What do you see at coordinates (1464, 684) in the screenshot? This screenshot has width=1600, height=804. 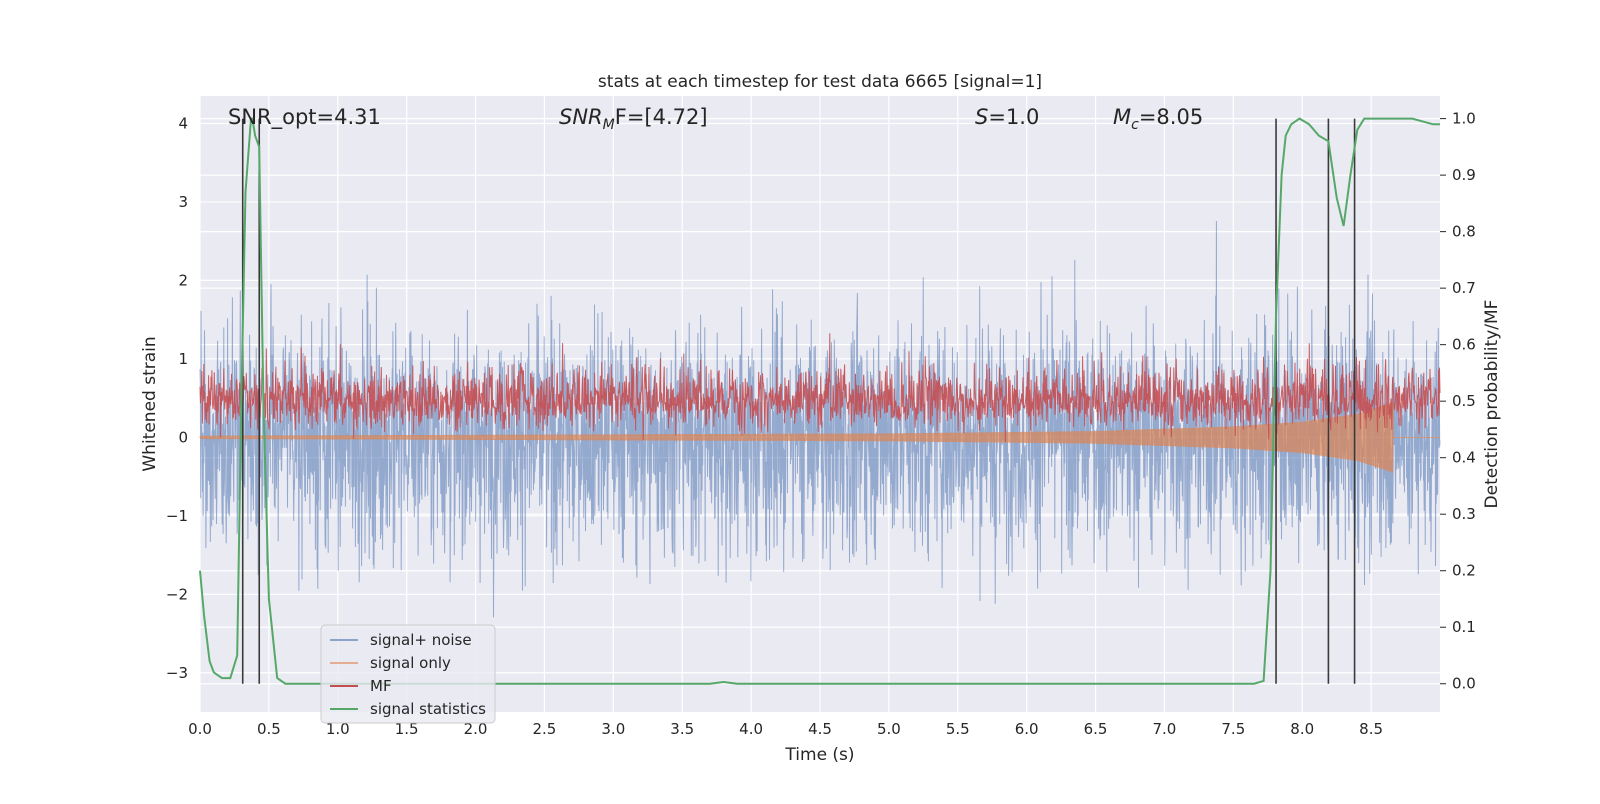 I see `y-right-tick-label: 0.0` at bounding box center [1464, 684].